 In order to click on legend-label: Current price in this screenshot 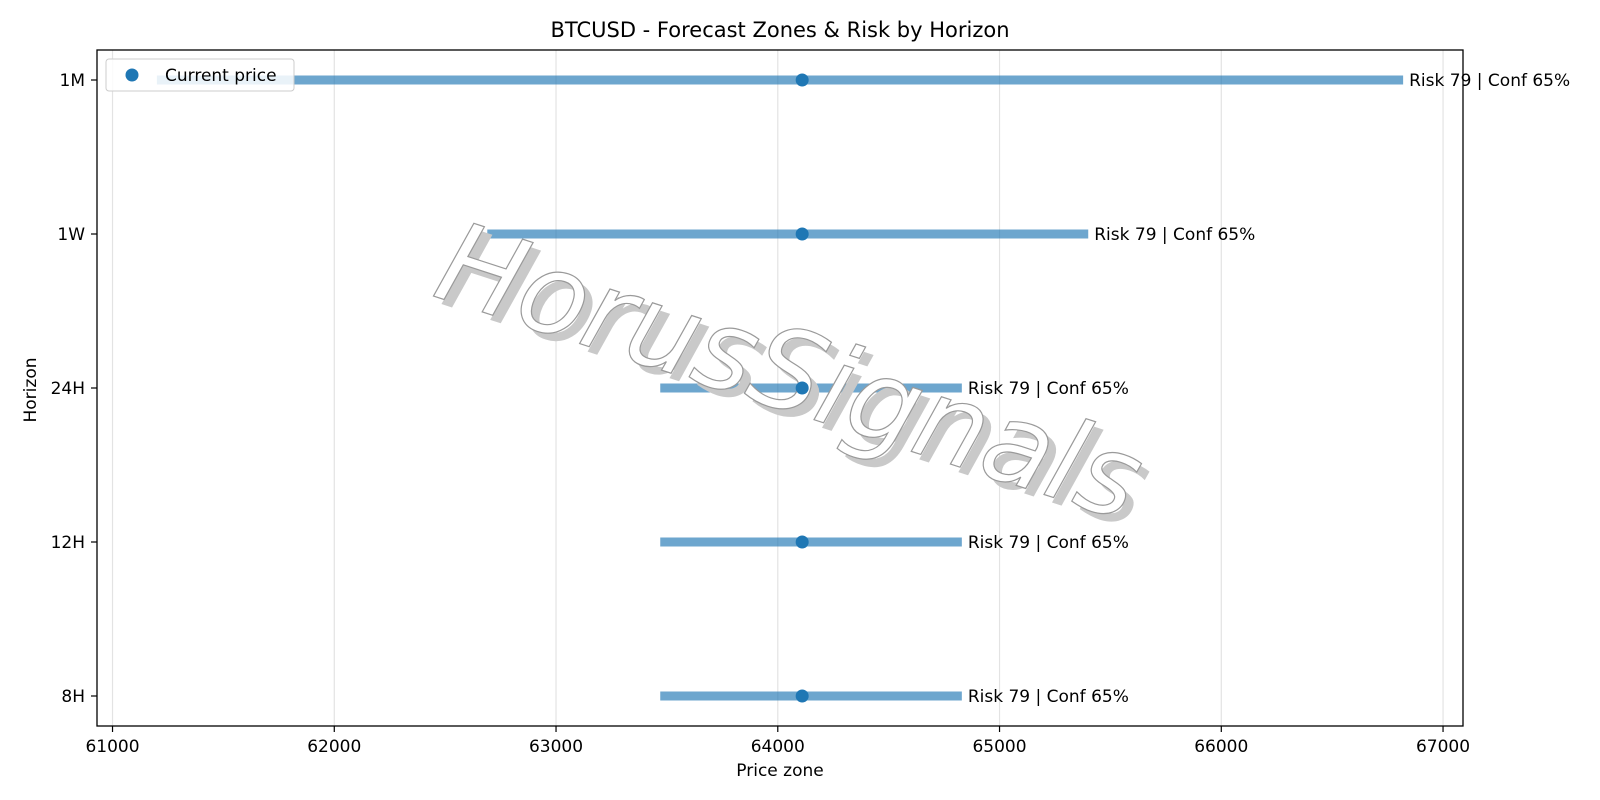, I will do `click(221, 76)`.